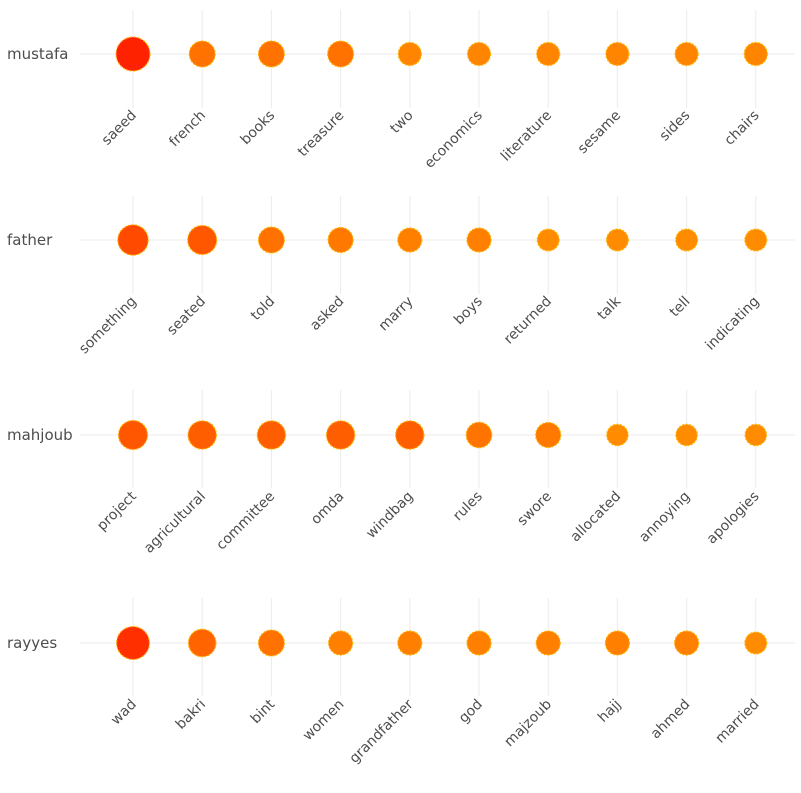 This screenshot has width=801, height=793. Describe the element at coordinates (742, 128) in the screenshot. I see `tick-label: chairs` at that location.